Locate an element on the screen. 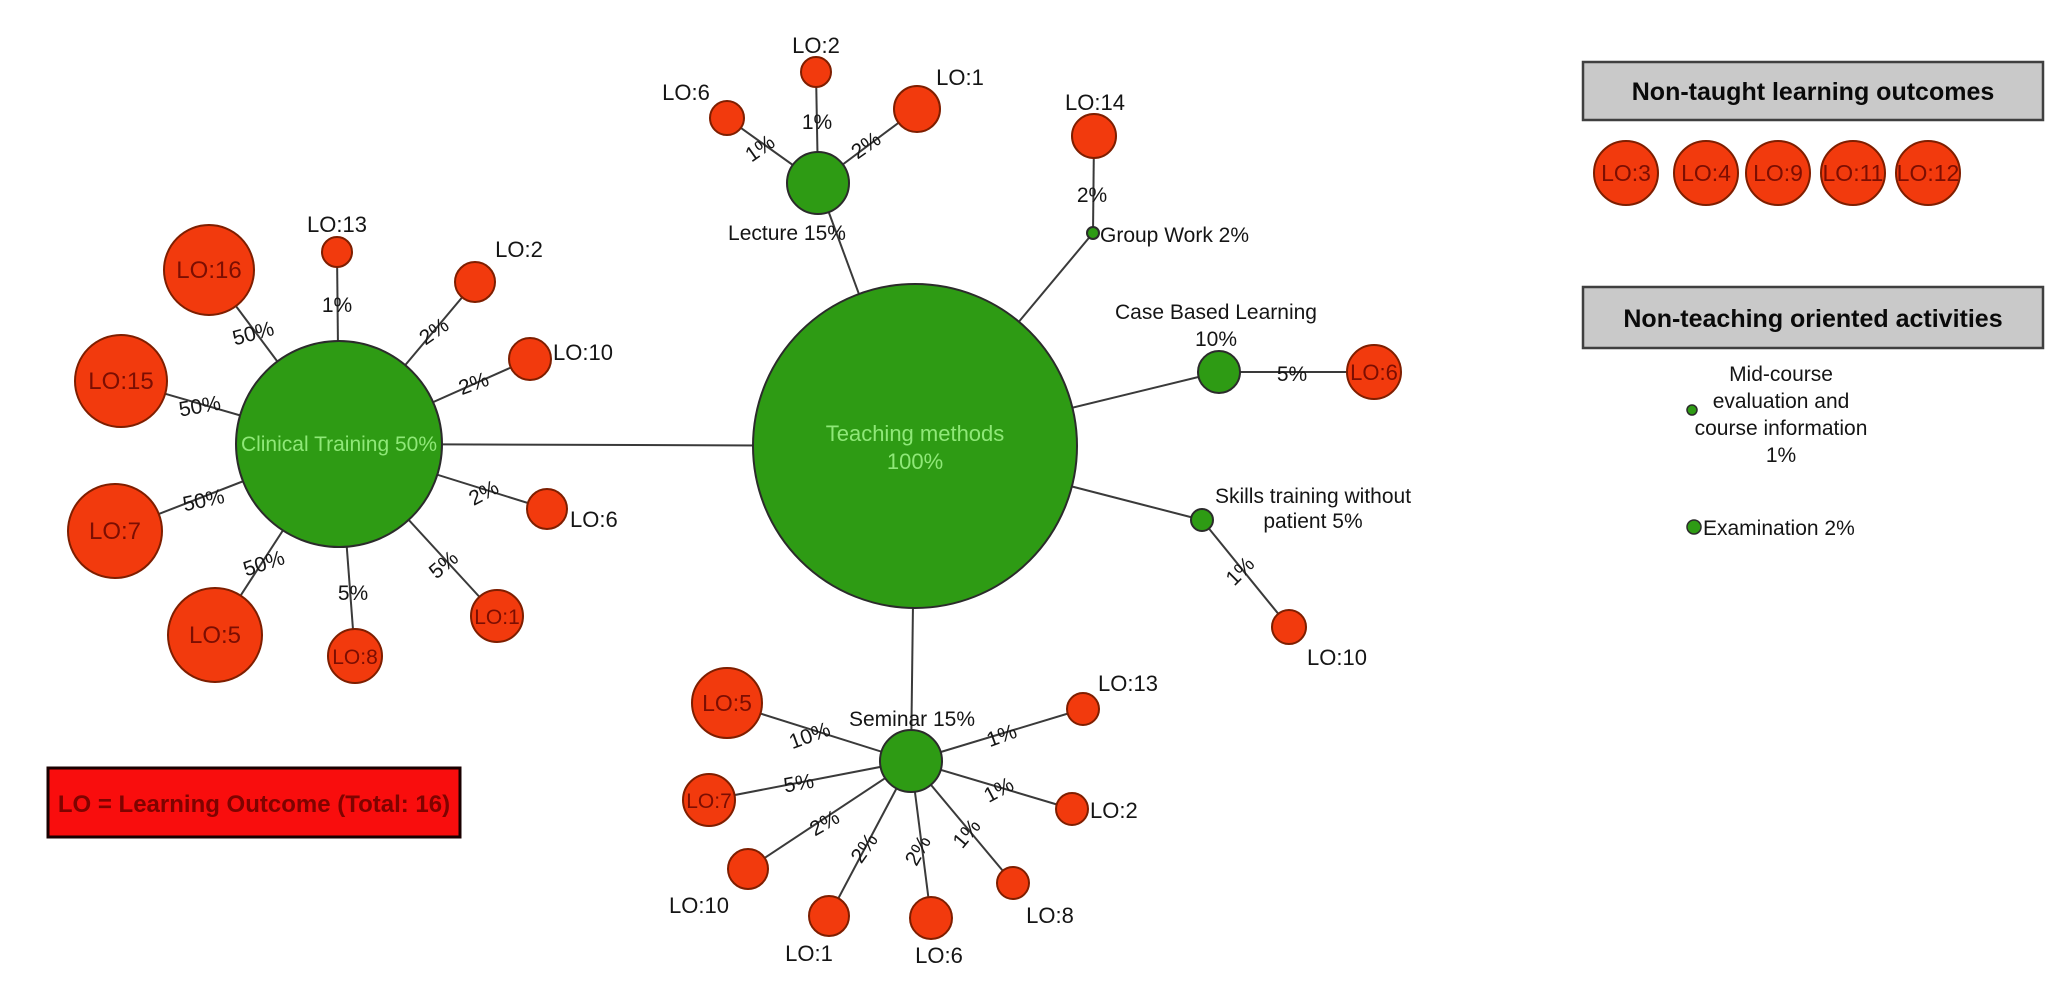  edge-weight-label-clinical-training--lo5-clinical: 50% is located at coordinates (263, 563).